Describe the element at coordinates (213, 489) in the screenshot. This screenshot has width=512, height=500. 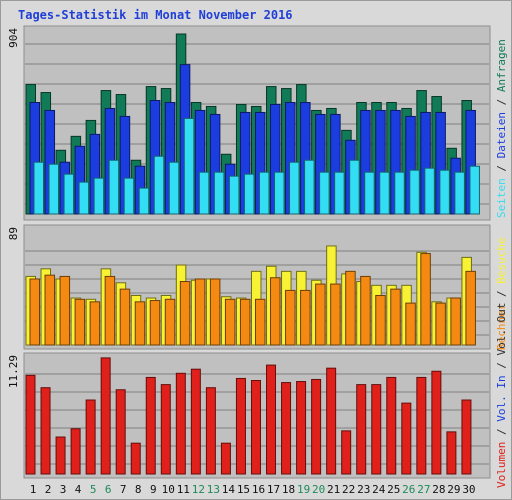
I see `day-label: 13` at that location.